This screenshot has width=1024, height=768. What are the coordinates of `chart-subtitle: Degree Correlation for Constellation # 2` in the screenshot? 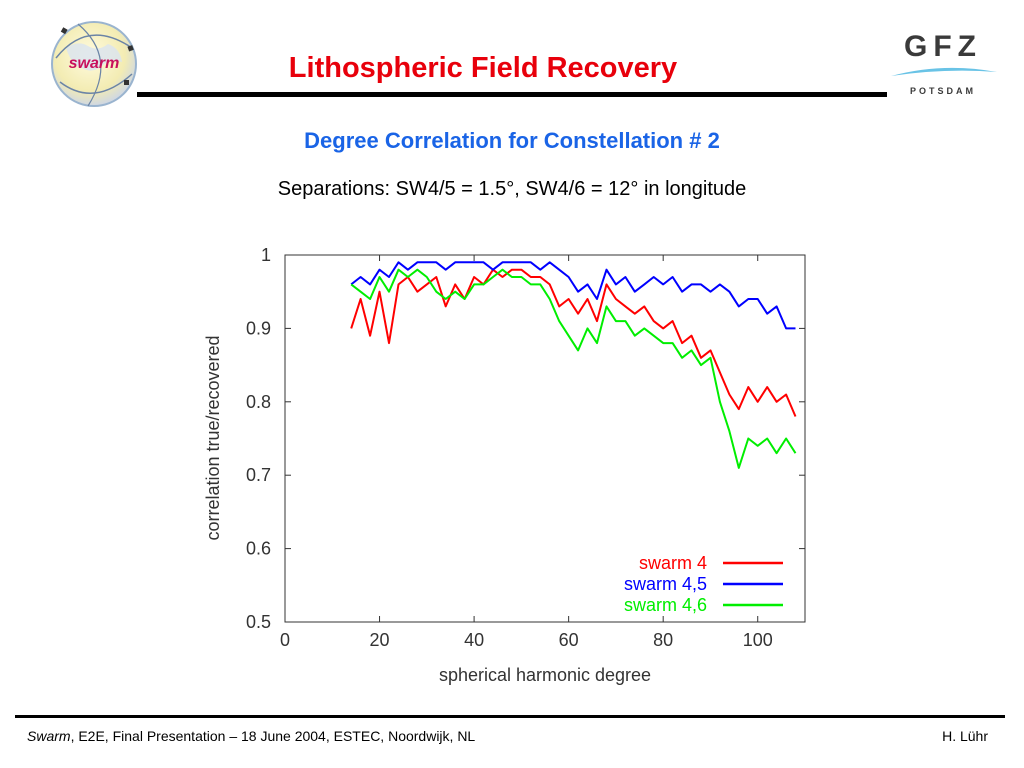 It's located at (512, 140).